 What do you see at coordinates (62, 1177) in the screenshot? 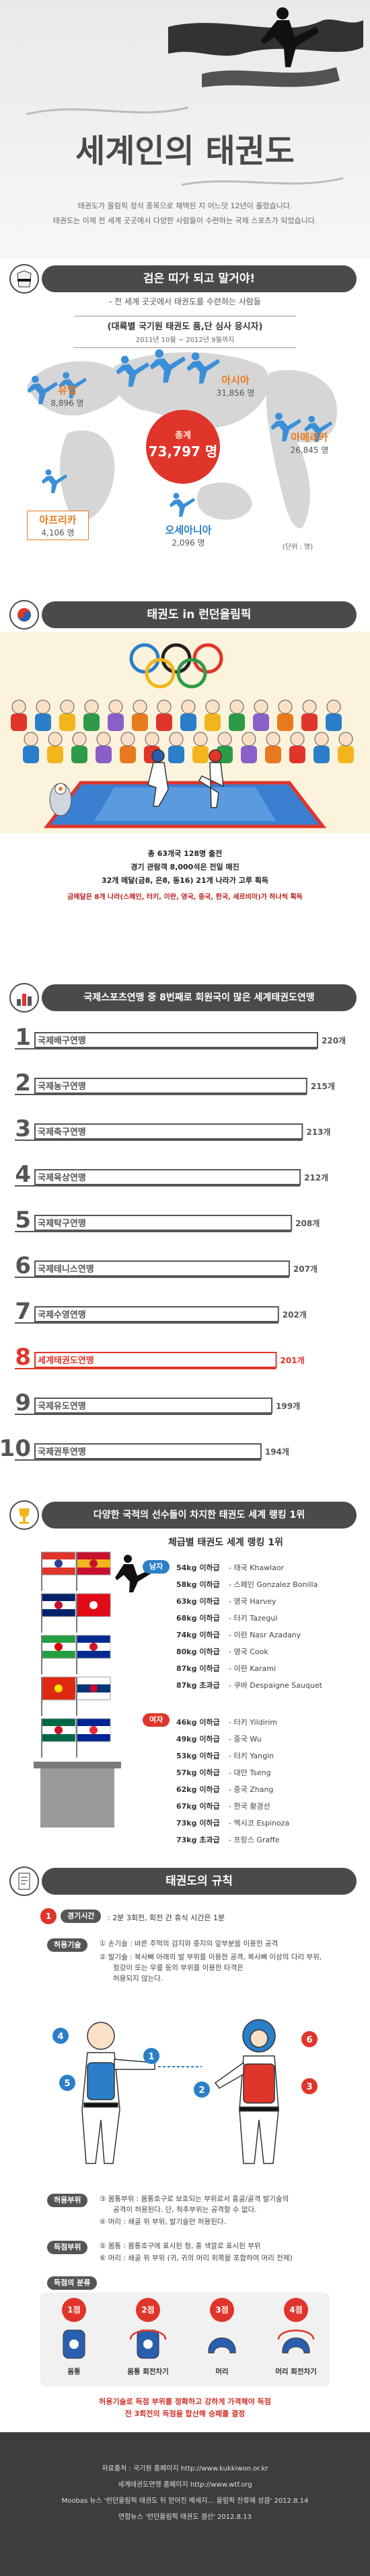
I see `bar-label: 국제육상연맹` at bounding box center [62, 1177].